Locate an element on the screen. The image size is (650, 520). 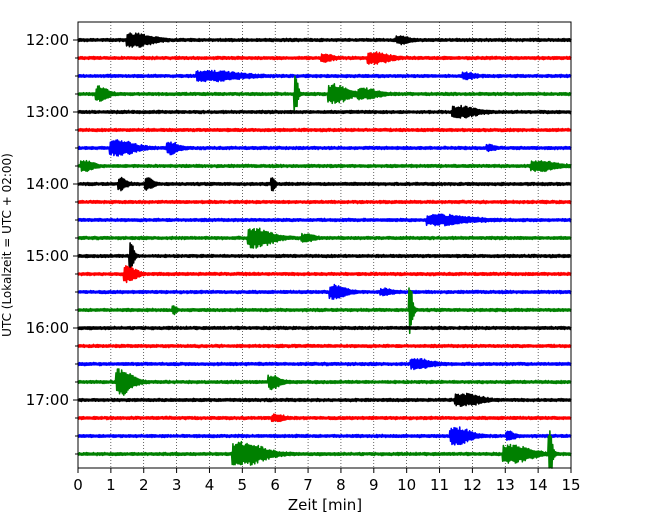
y-tick-label: 14:00 is located at coordinates (47, 184).